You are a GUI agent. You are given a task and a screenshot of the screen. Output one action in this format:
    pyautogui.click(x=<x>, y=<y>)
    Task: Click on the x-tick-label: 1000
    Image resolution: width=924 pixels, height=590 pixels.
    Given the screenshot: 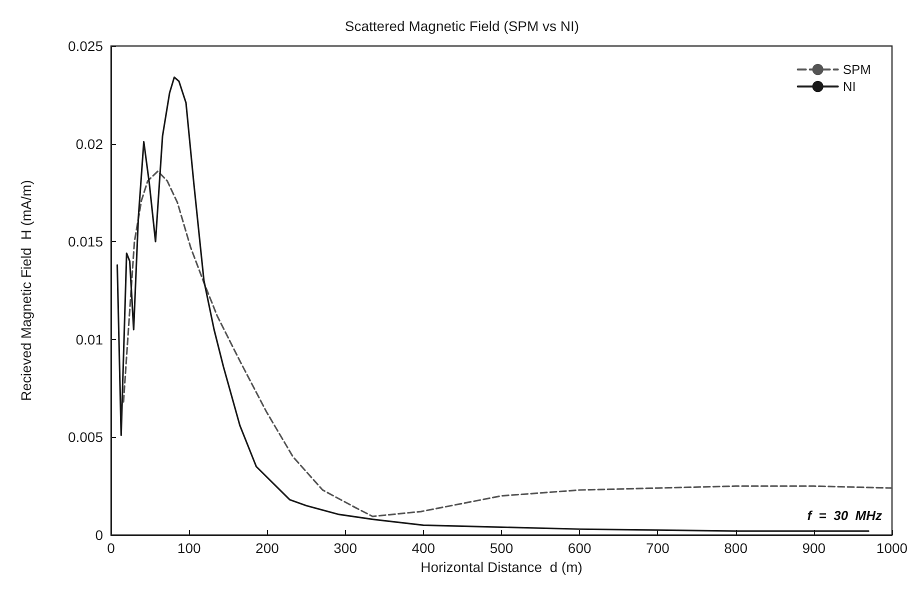 What is the action you would take?
    pyautogui.click(x=892, y=548)
    